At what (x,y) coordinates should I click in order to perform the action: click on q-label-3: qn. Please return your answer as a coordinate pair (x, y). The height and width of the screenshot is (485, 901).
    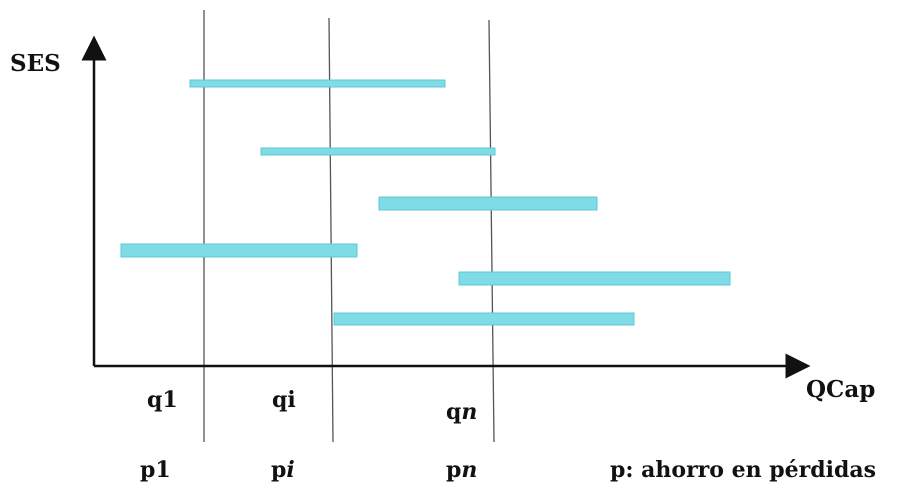
    Looking at the image, I should click on (461, 412).